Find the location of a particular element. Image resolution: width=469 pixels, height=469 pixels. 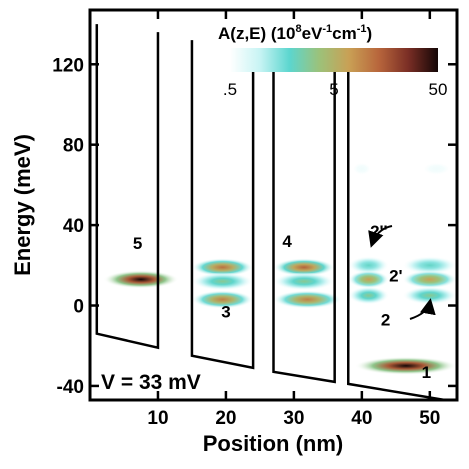

state-label: 5 is located at coordinates (137, 243).